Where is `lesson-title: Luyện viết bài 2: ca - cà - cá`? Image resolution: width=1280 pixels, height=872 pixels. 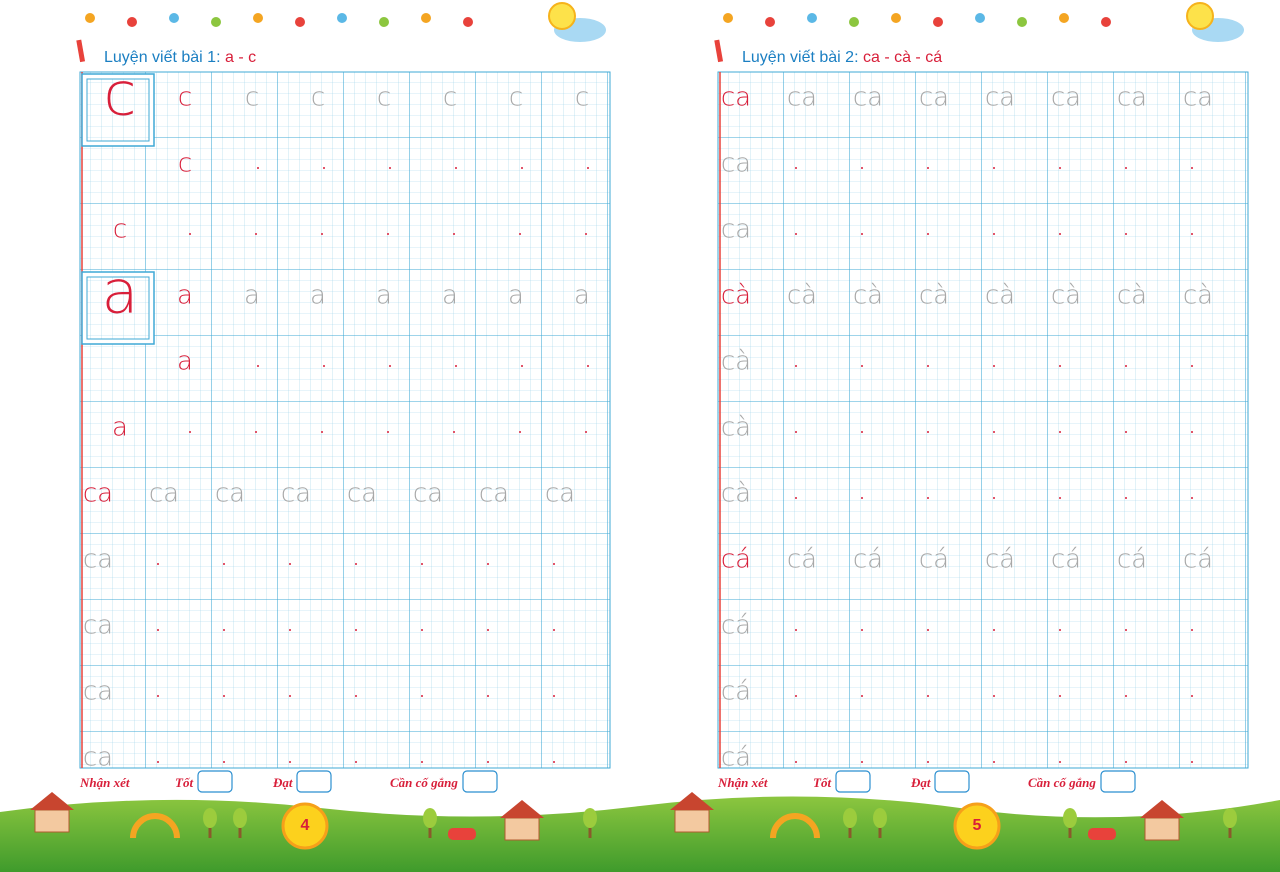
lesson-title: Luyện viết bài 2: ca - cà - cá is located at coordinates (842, 57).